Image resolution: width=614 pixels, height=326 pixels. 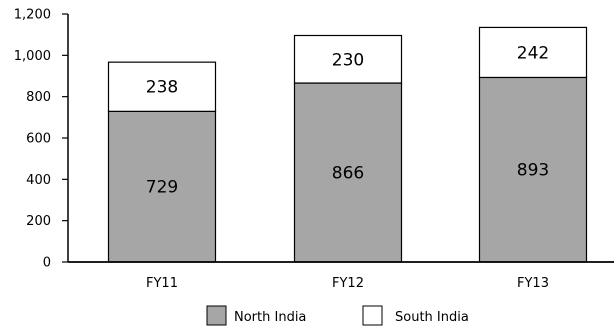 I want to click on x-tick-label: FY13, so click(x=533, y=283).